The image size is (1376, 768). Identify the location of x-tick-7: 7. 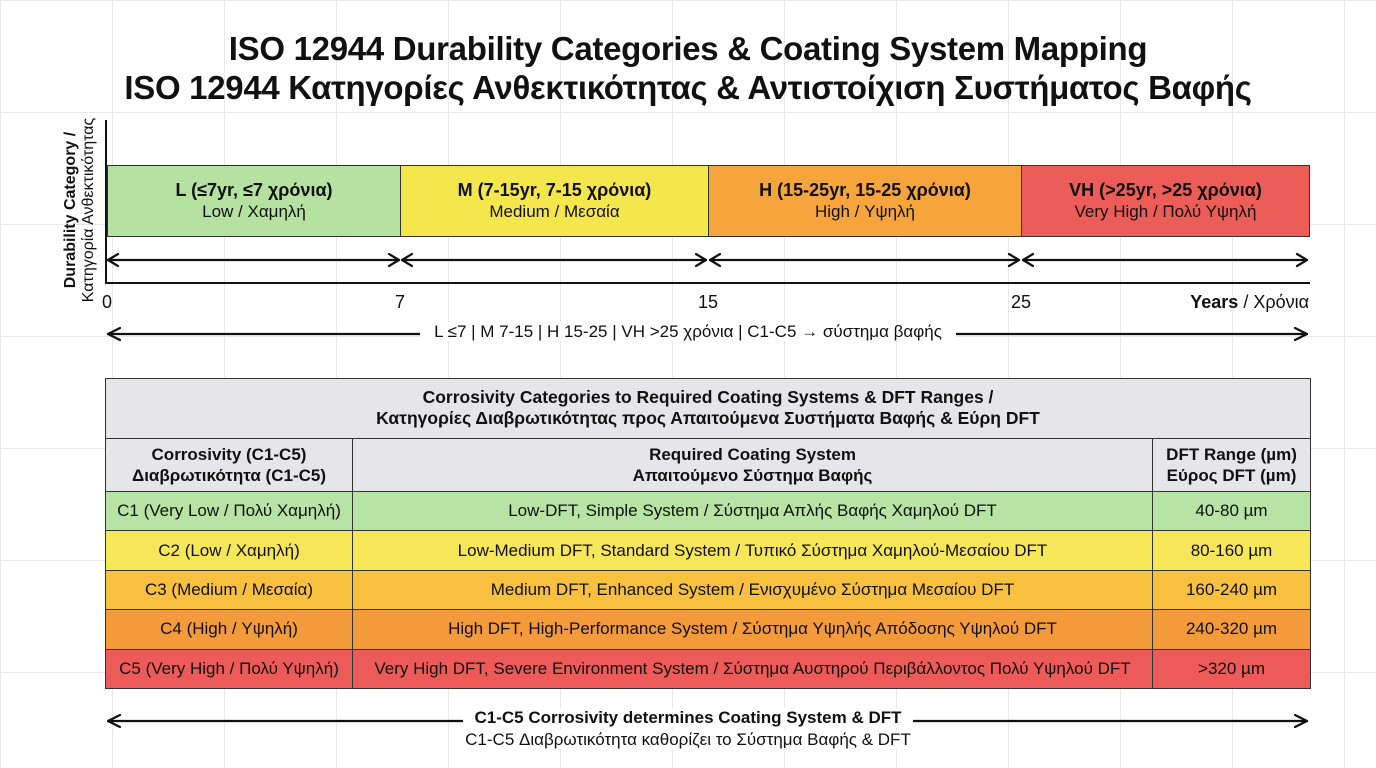
(400, 302).